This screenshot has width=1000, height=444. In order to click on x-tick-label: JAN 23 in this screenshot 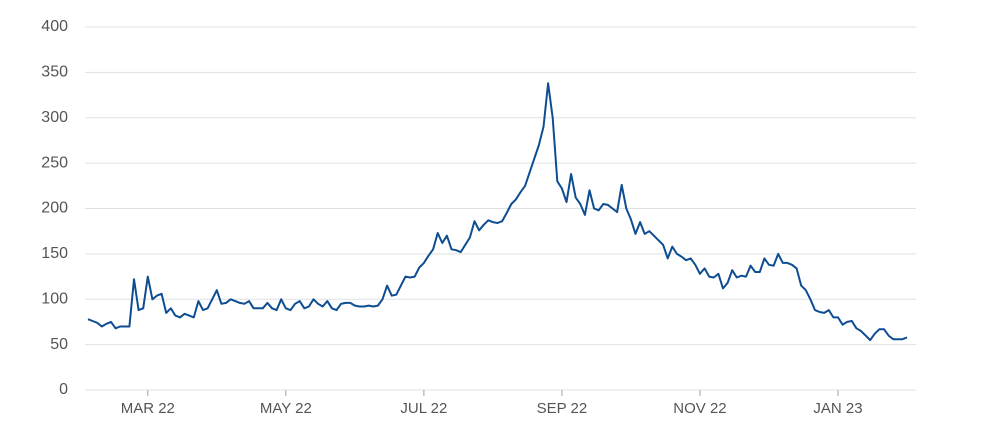, I will do `click(837, 408)`.